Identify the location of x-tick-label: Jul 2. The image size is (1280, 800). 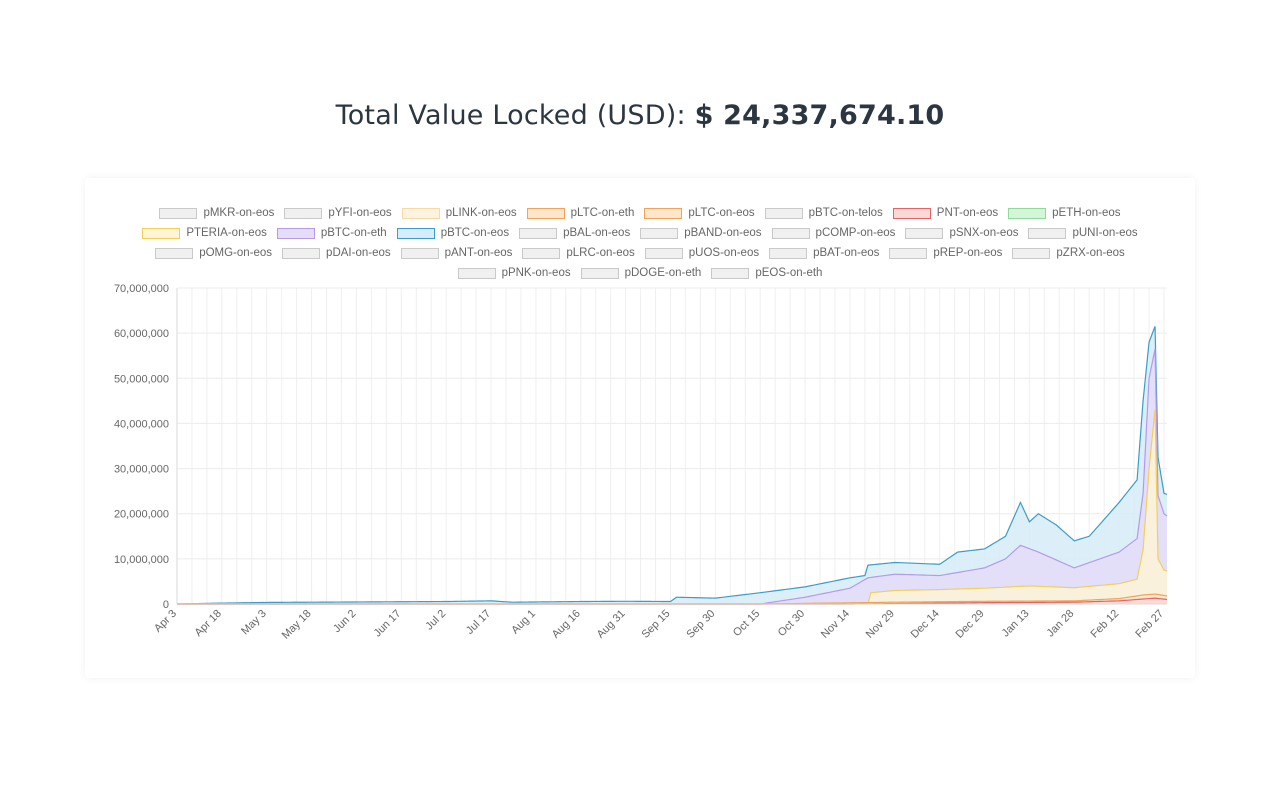
(435, 620).